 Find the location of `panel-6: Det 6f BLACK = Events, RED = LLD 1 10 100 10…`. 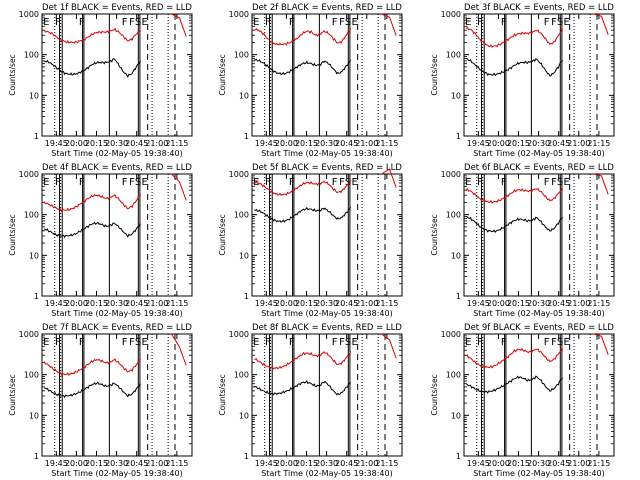

panel-6: Det 6f BLACK = Events, RED = LLD 1 10 100 10… is located at coordinates (522, 240).